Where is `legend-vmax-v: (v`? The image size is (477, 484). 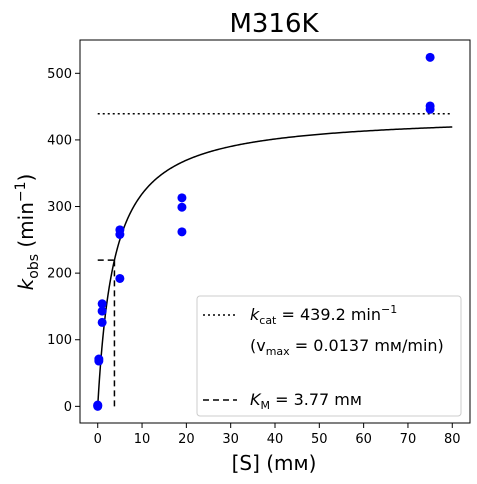
legend-vmax-v: (v is located at coordinates (258, 345).